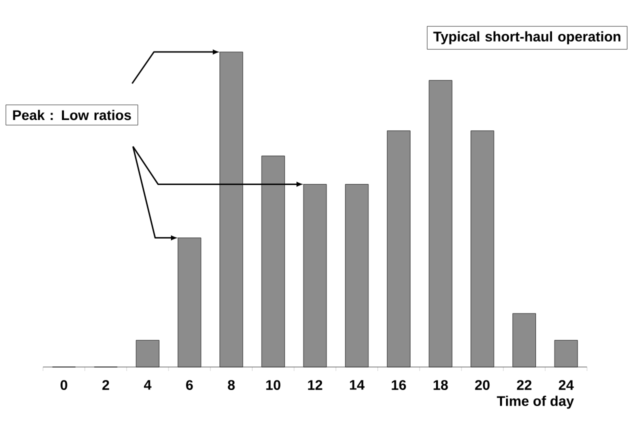 This screenshot has height=426, width=639. What do you see at coordinates (566, 385) in the screenshot?
I see `x-tick-label: 24` at bounding box center [566, 385].